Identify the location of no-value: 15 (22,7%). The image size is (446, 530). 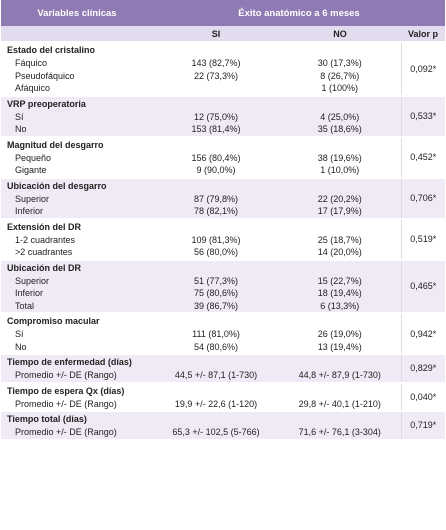
(340, 280).